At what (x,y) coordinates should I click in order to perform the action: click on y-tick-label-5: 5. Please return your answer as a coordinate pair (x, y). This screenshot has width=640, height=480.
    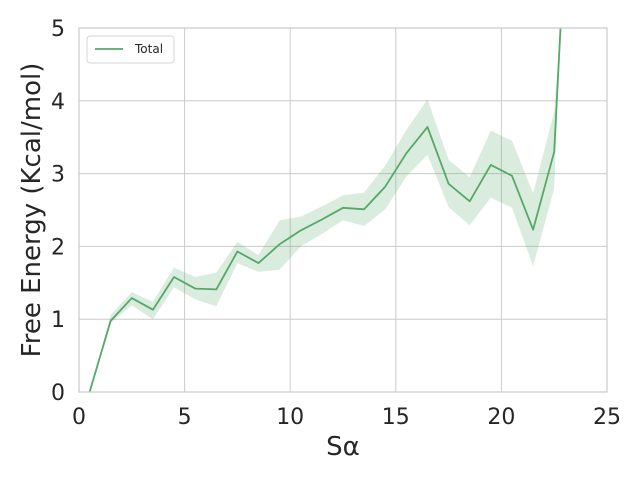
    Looking at the image, I should click on (58, 29).